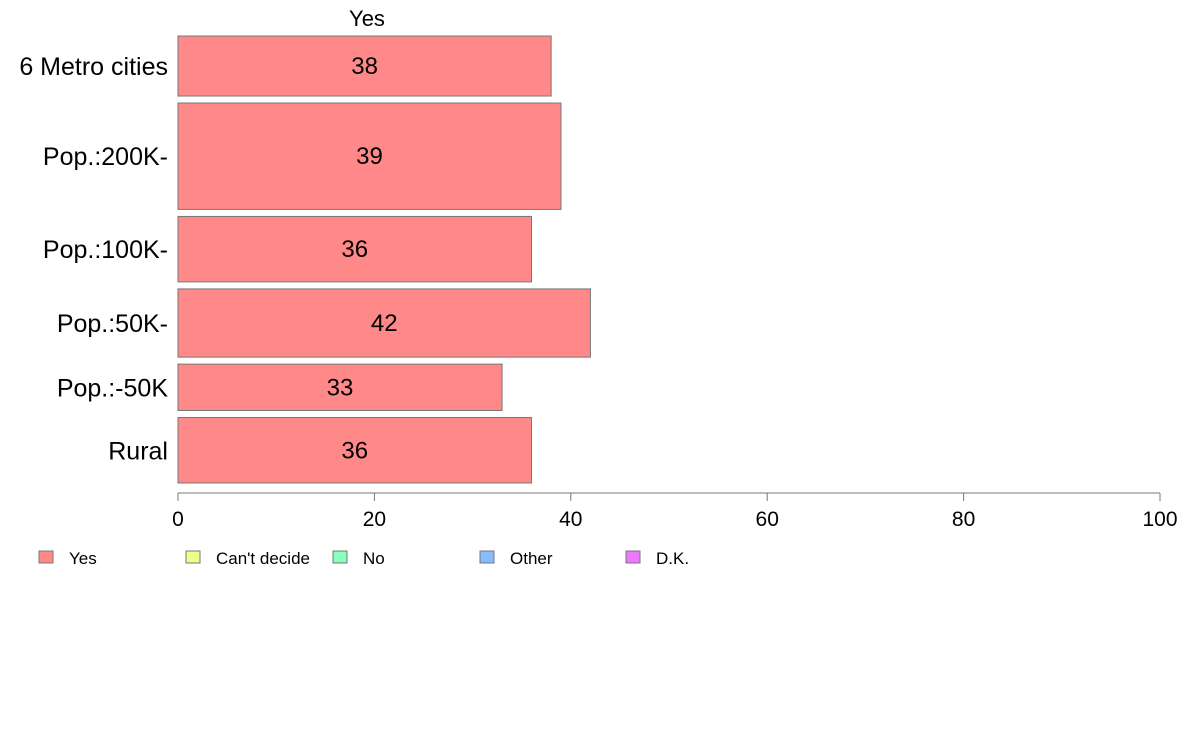  Describe the element at coordinates (963, 519) in the screenshot. I see `x-tick-label: 80` at that location.